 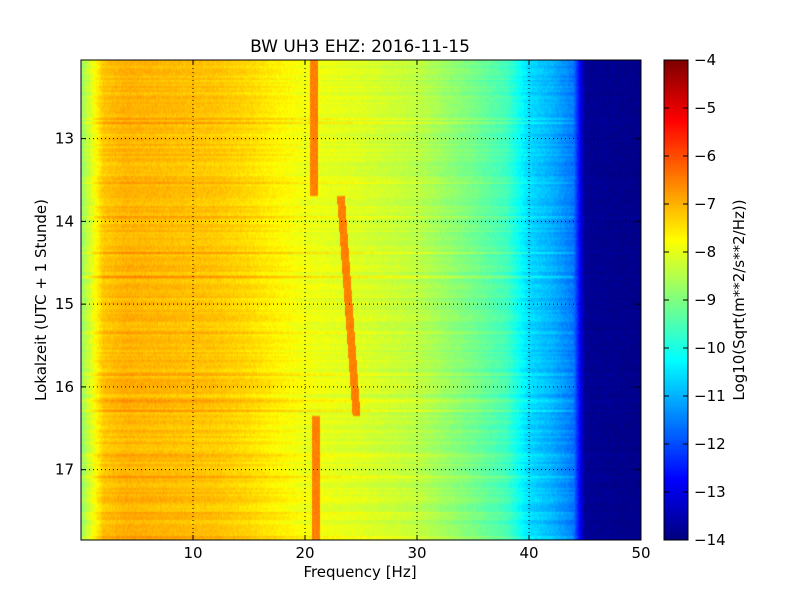 What do you see at coordinates (64, 470) in the screenshot?
I see `y-tick-label: 17` at bounding box center [64, 470].